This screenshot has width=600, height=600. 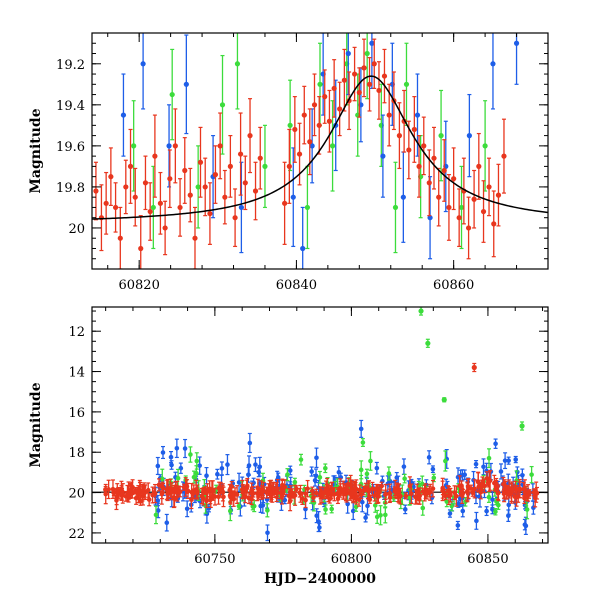 I want to click on top-y-tick-label: 20, so click(x=76, y=229).